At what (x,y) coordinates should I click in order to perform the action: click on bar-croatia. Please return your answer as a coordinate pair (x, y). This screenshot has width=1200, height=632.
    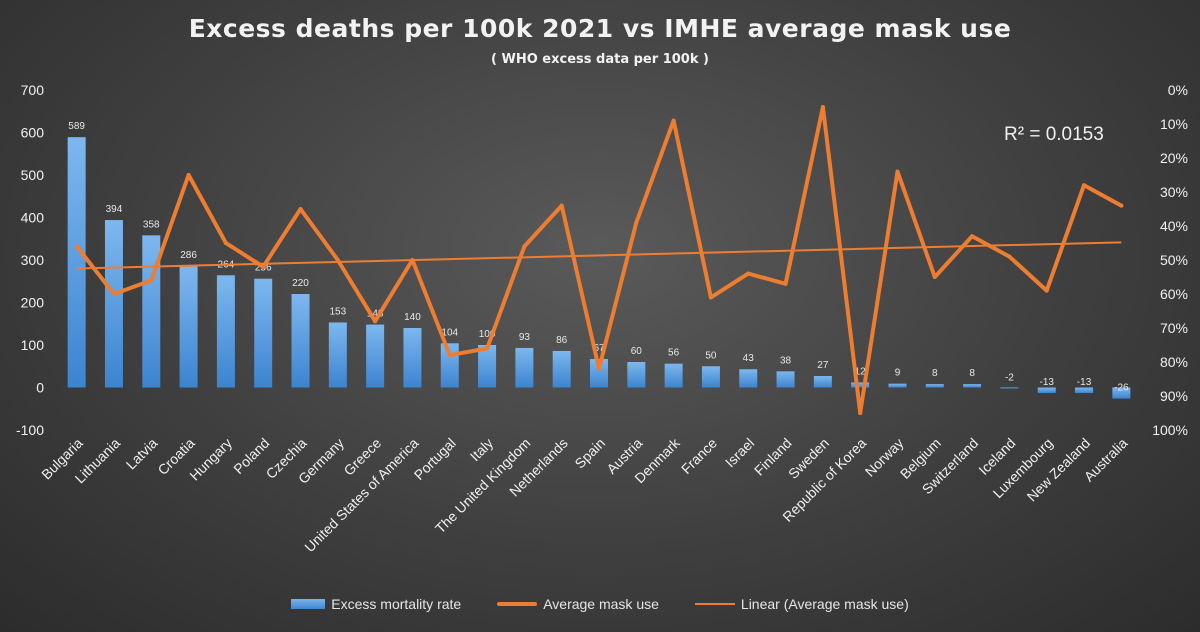
    Looking at the image, I should click on (188, 326).